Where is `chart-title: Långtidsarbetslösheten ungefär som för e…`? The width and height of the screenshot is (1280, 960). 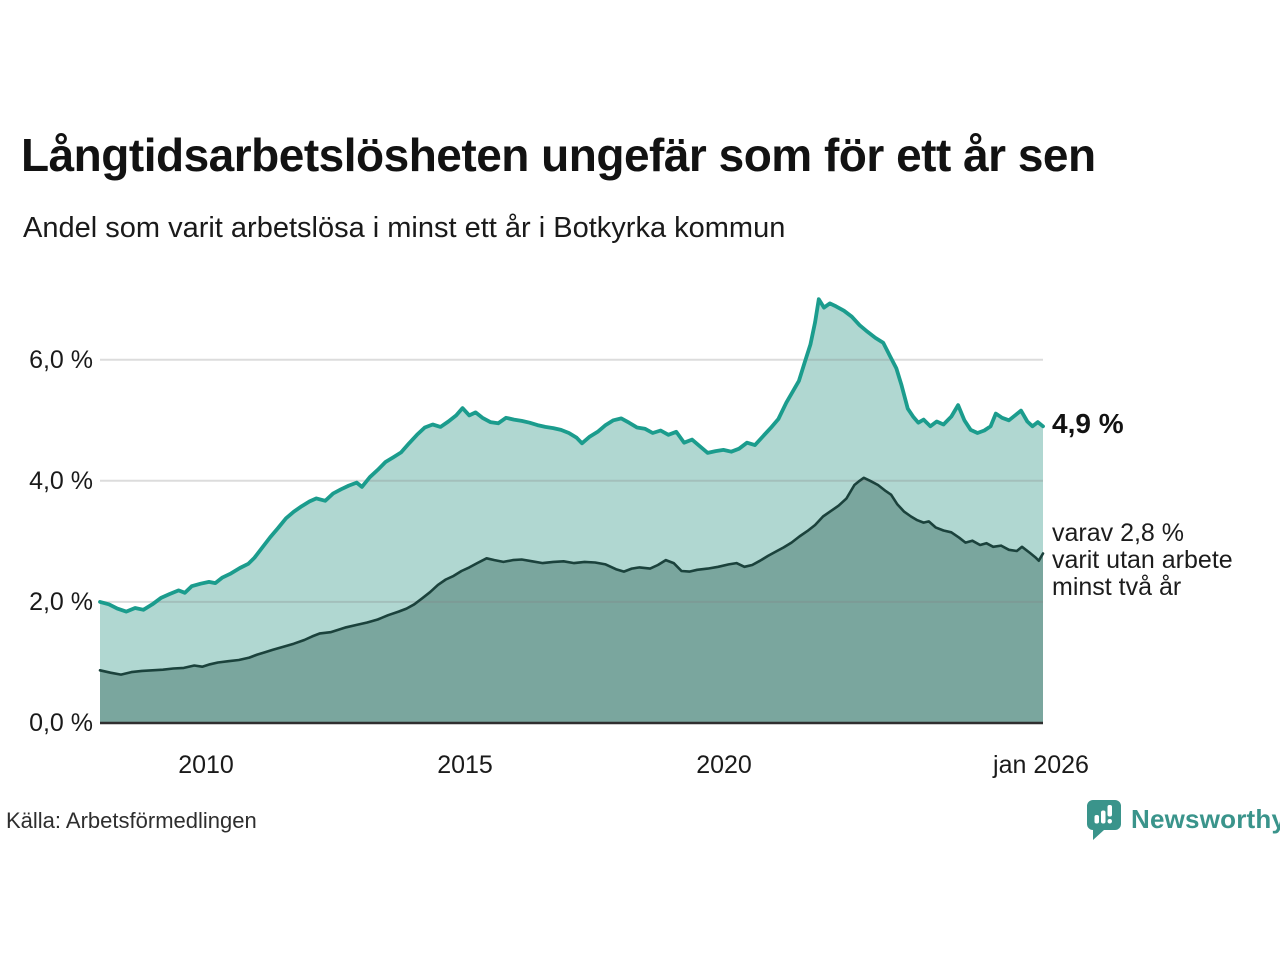 chart-title: Långtidsarbetslösheten ungefär som för e… is located at coordinates (558, 155).